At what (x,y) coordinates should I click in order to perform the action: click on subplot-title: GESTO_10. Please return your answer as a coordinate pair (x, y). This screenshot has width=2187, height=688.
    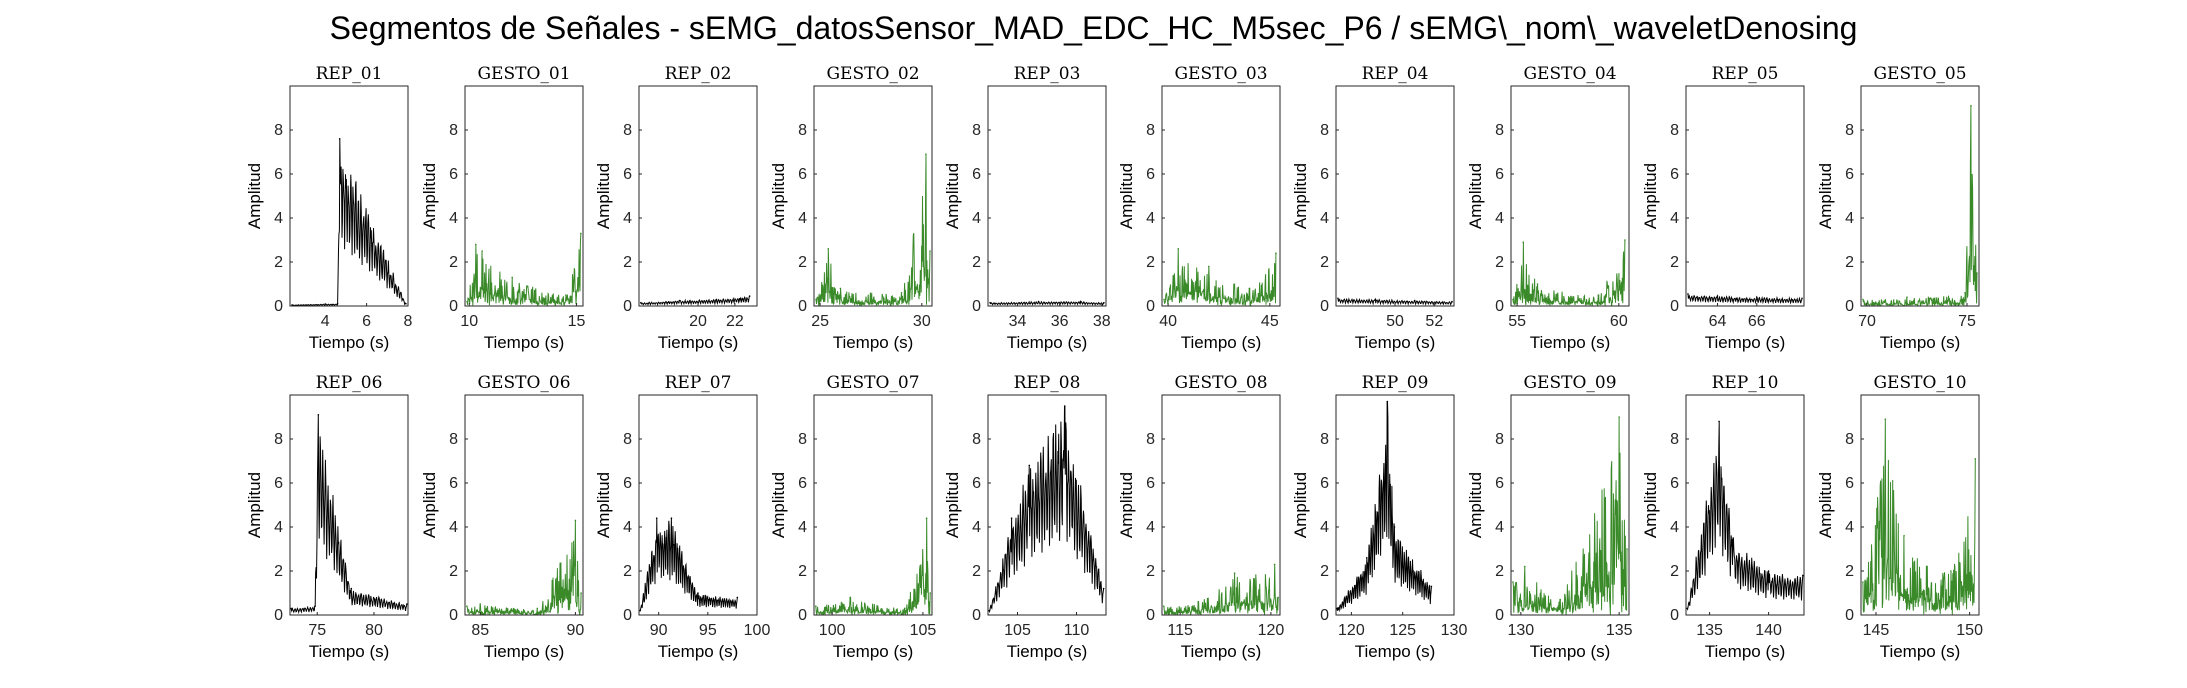
    Looking at the image, I should click on (1919, 383).